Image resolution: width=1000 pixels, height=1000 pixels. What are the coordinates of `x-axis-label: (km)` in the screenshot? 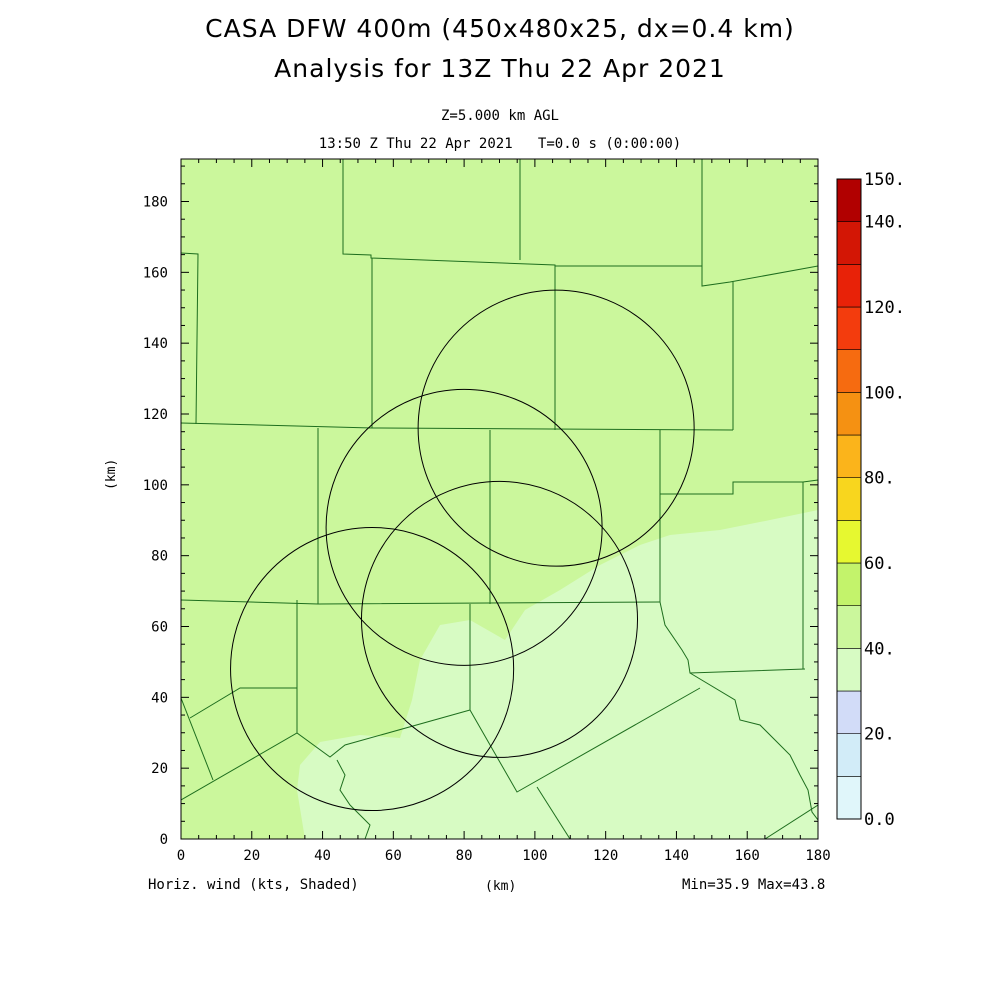 It's located at (501, 886).